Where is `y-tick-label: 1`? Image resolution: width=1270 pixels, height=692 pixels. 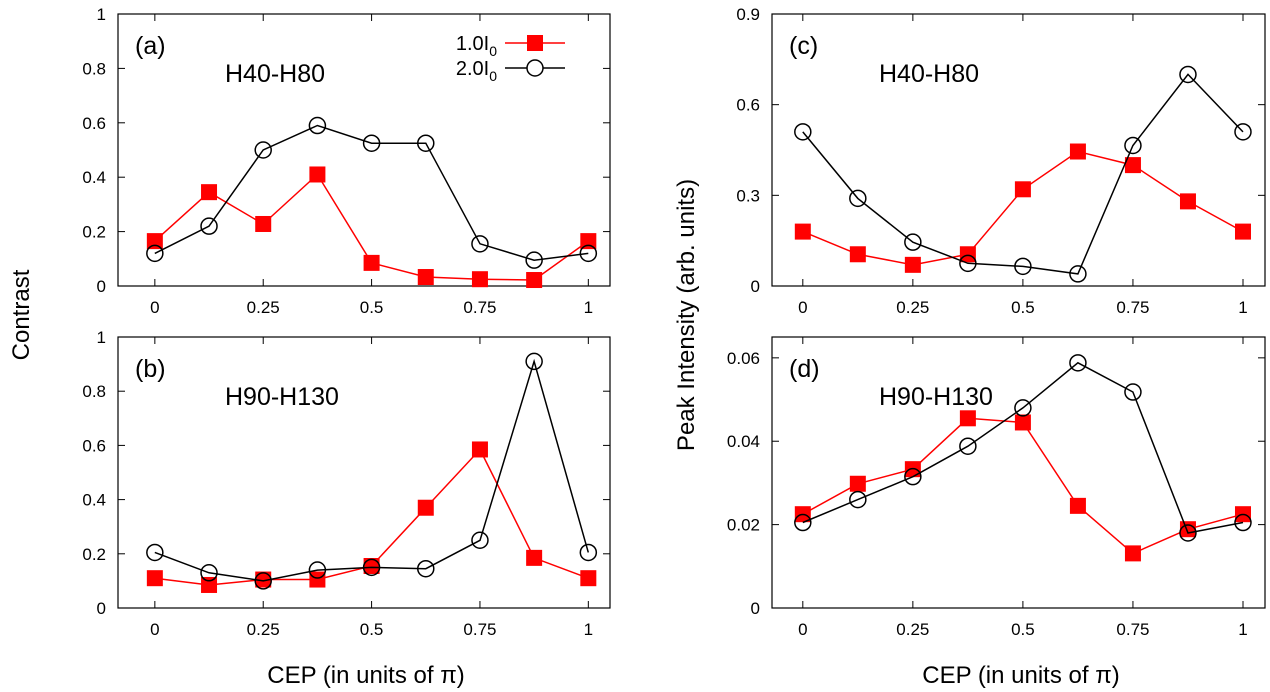
y-tick-label: 1 is located at coordinates (101, 337).